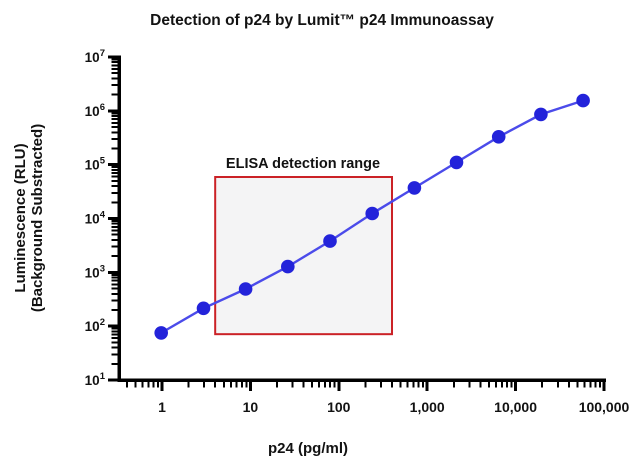 This screenshot has height=469, width=640. What do you see at coordinates (37, 218) in the screenshot?
I see `y-axis-title-line2: (Background Substracted)` at bounding box center [37, 218].